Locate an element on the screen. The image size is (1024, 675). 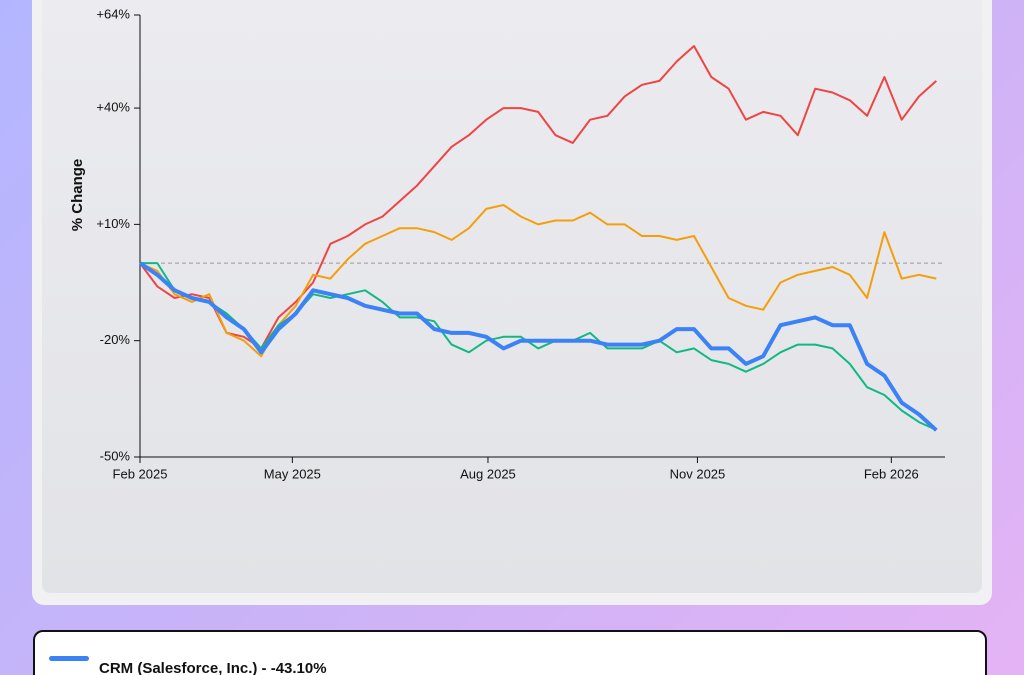
y-tick-label: +64% is located at coordinates (113, 13).